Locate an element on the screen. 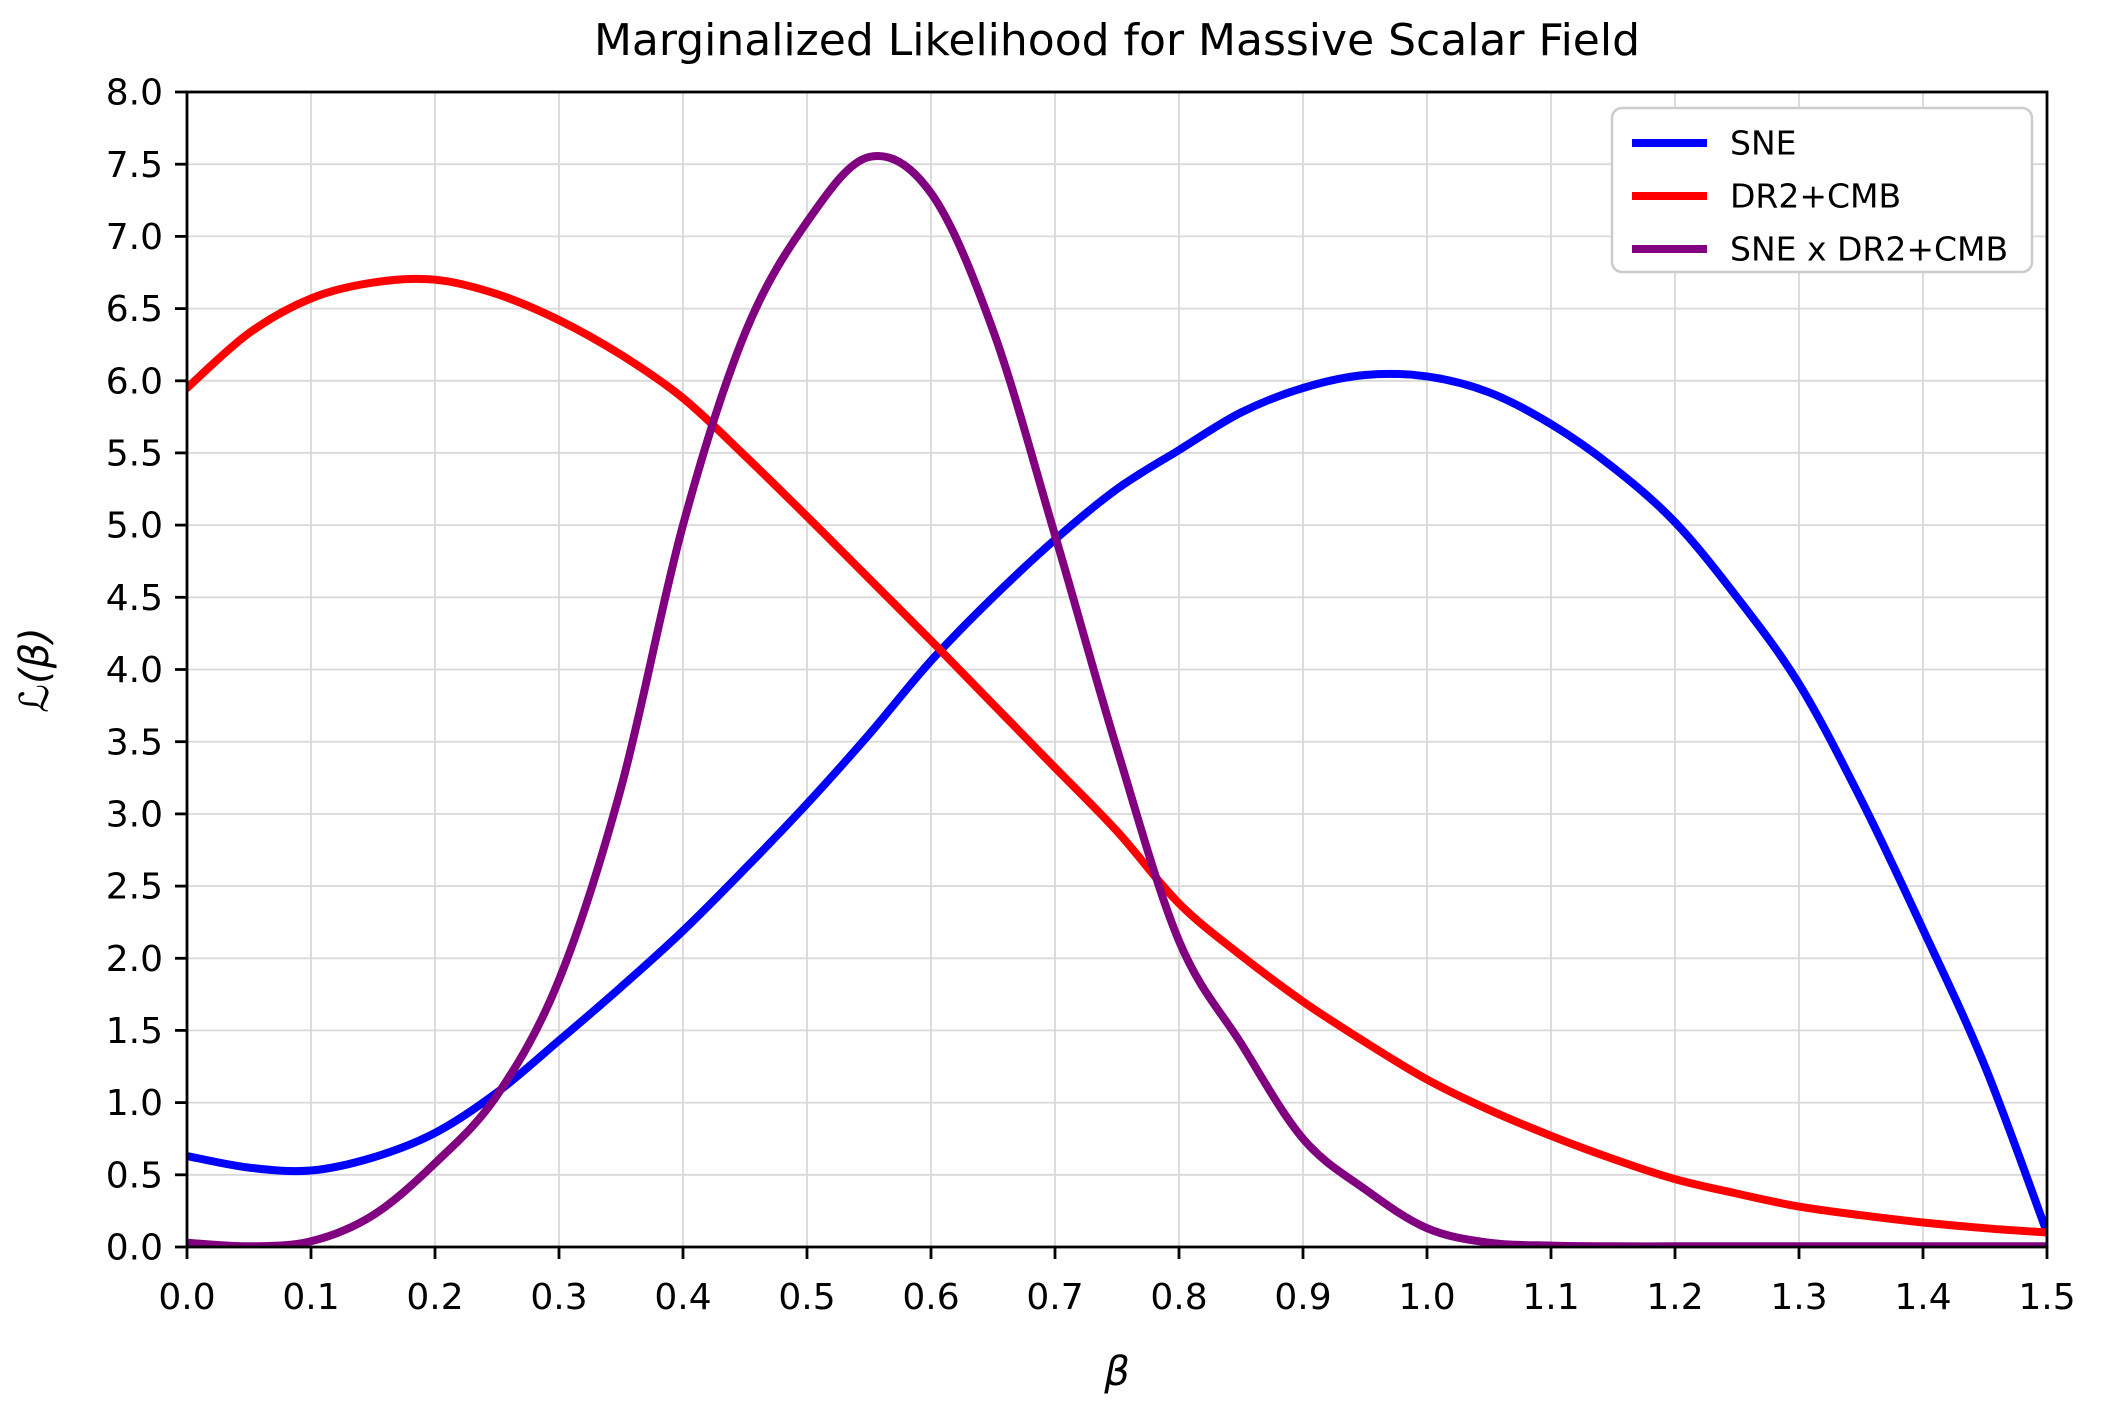  x-tick-label: 0.4 is located at coordinates (682, 1297).